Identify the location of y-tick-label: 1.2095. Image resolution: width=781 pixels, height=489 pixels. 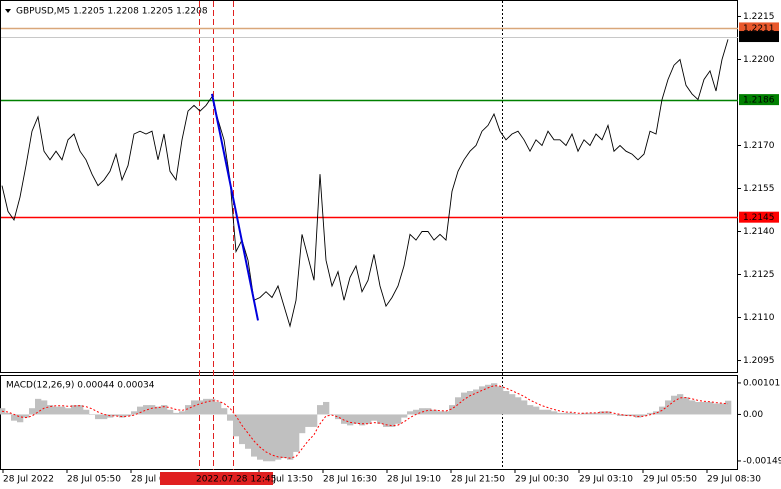
(759, 361).